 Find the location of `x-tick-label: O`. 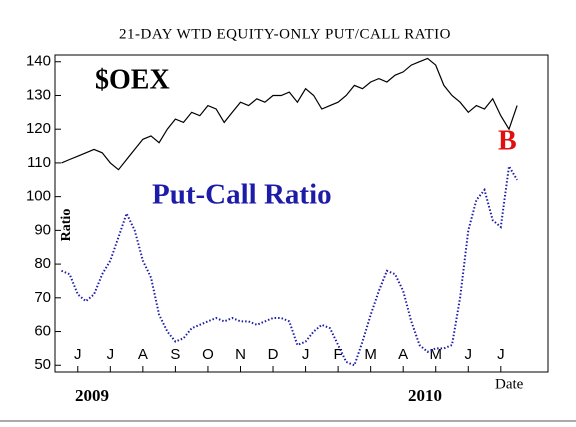

x-tick-label: O is located at coordinates (208, 354).